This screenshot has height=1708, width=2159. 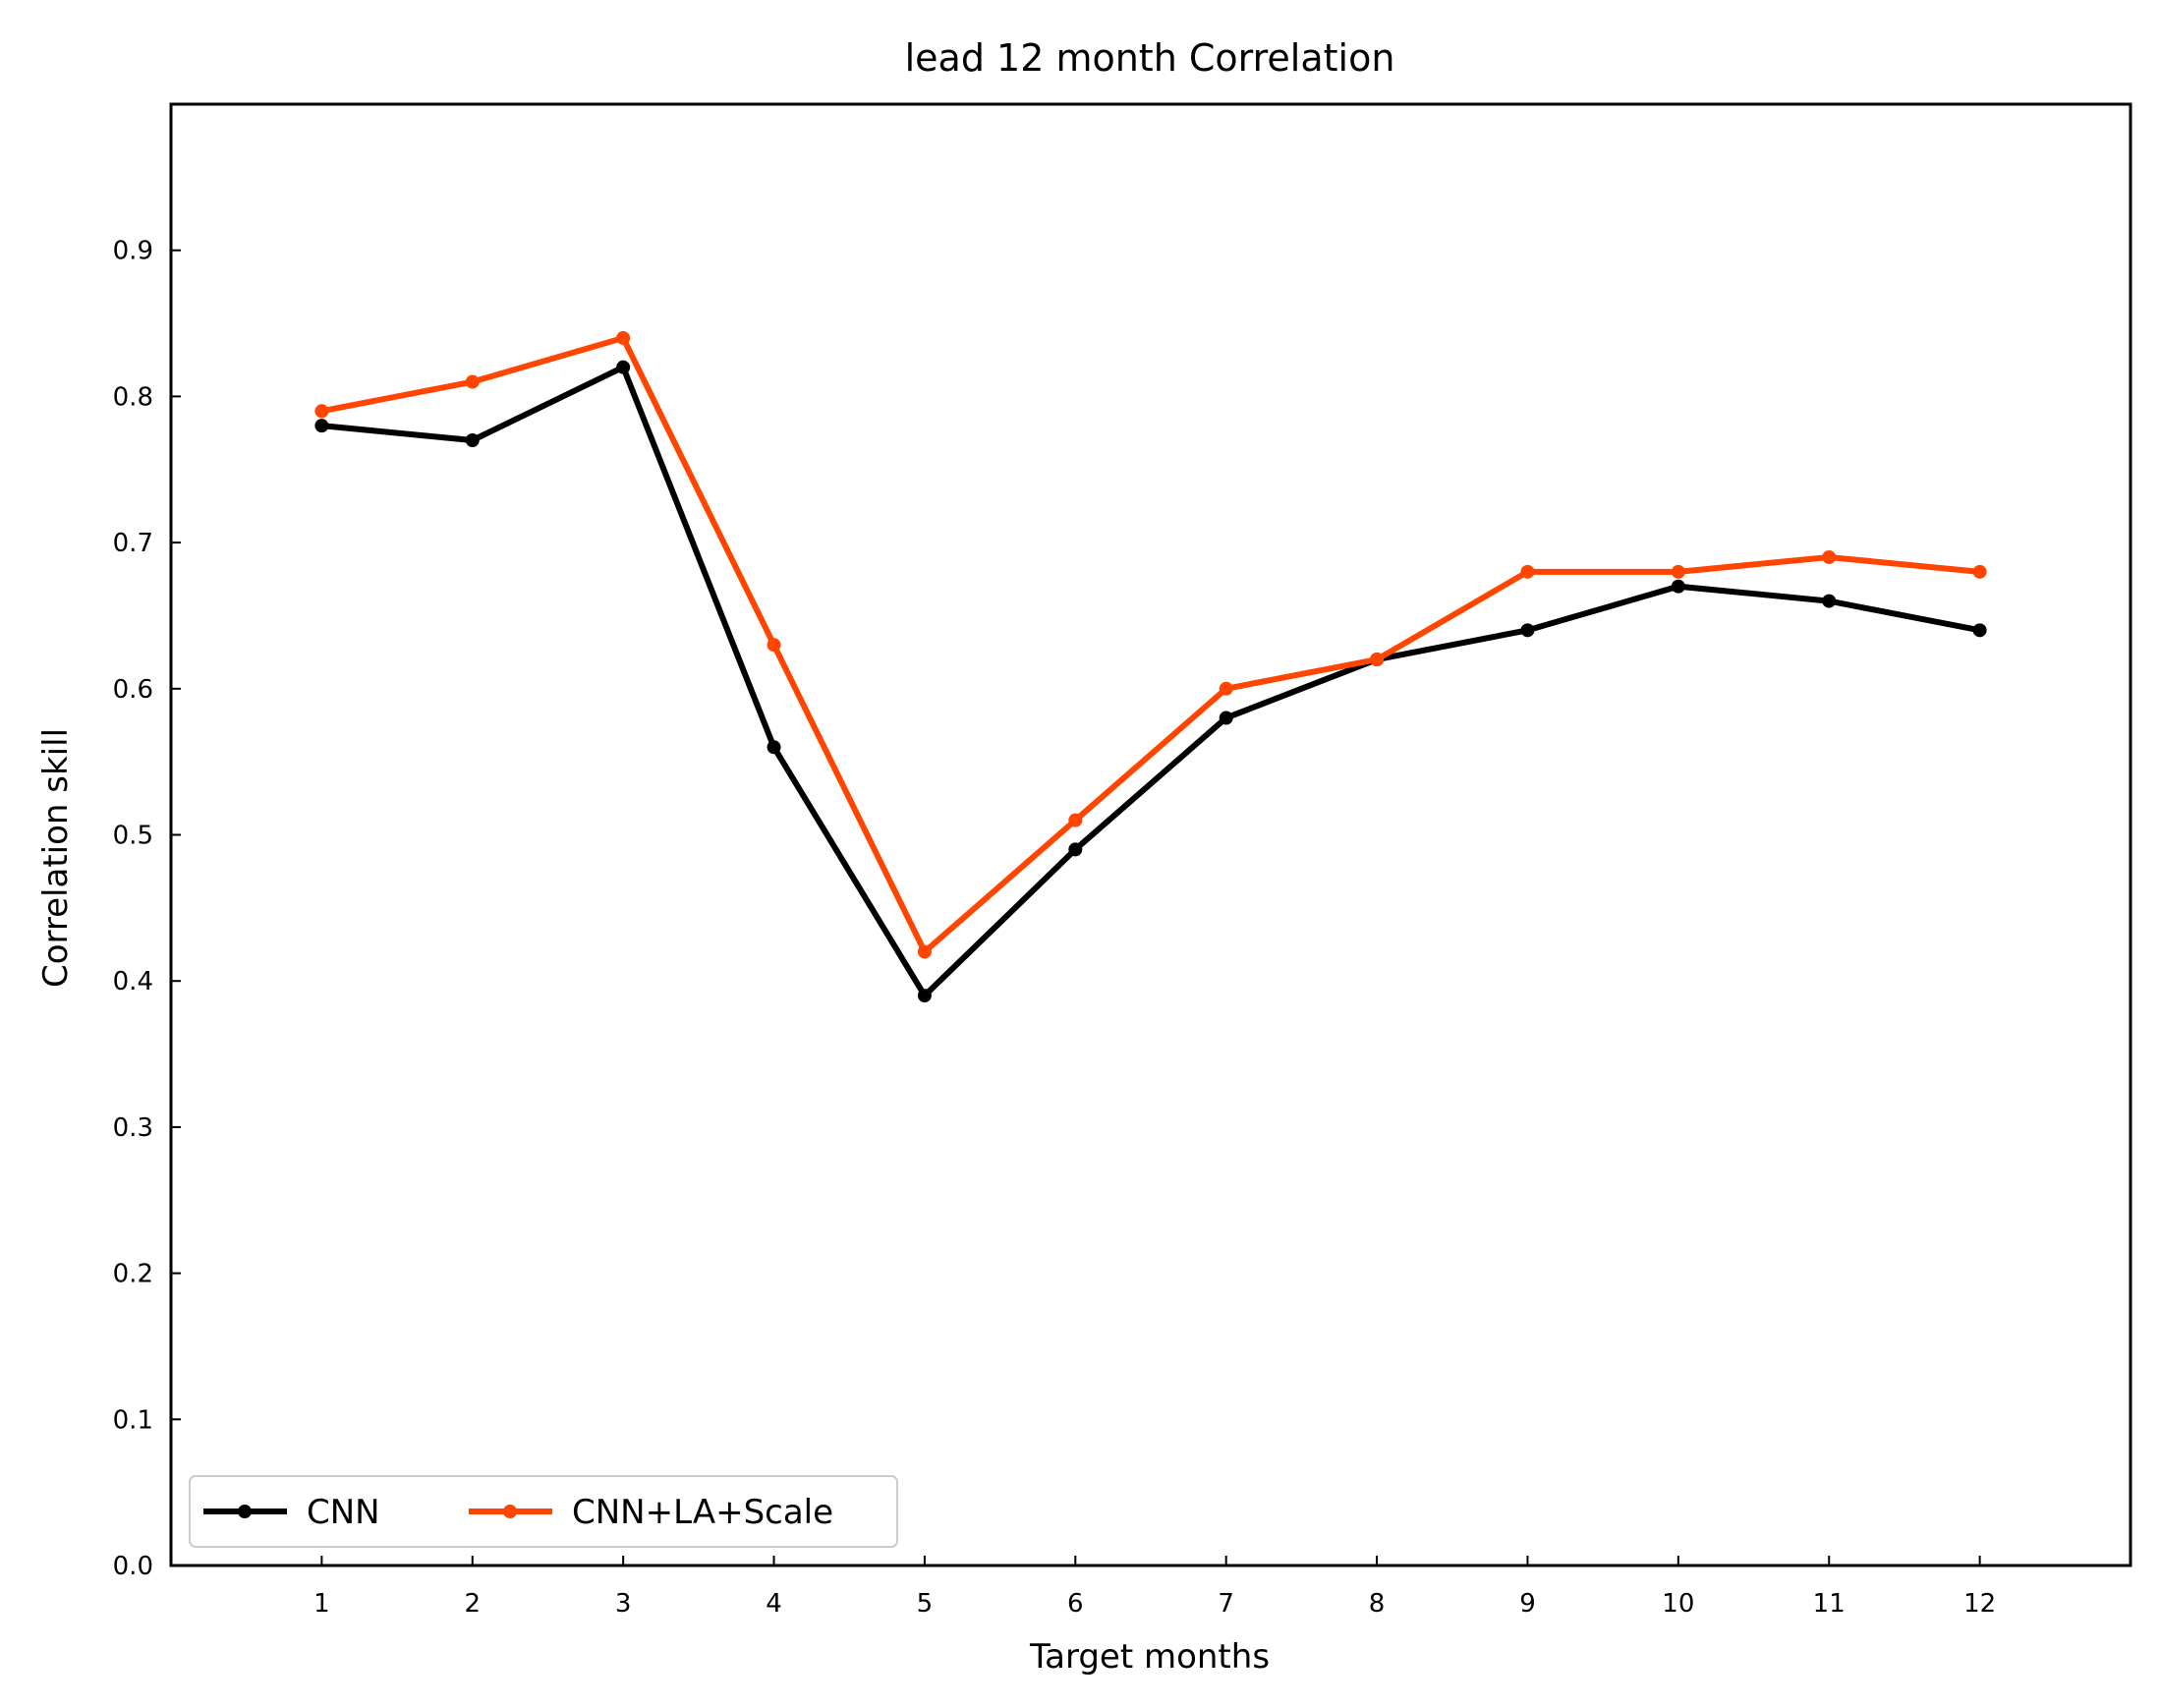 What do you see at coordinates (133, 981) in the screenshot?
I see `y-tick-label: 0.4` at bounding box center [133, 981].